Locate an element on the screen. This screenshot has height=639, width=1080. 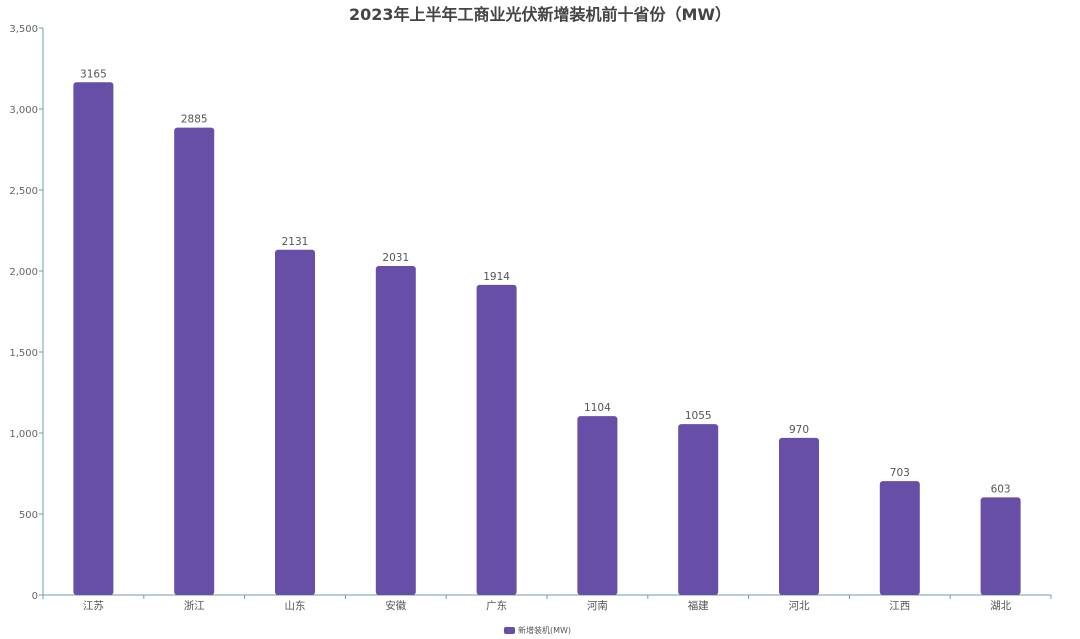
data-label: 1055 is located at coordinates (698, 416).